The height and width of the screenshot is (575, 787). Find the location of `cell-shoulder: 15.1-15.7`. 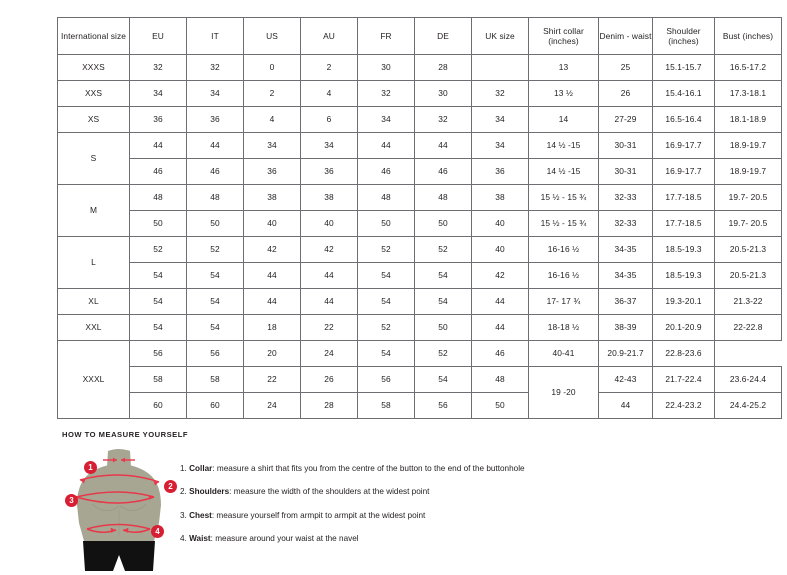

cell-shoulder: 15.1-15.7 is located at coordinates (683, 67).